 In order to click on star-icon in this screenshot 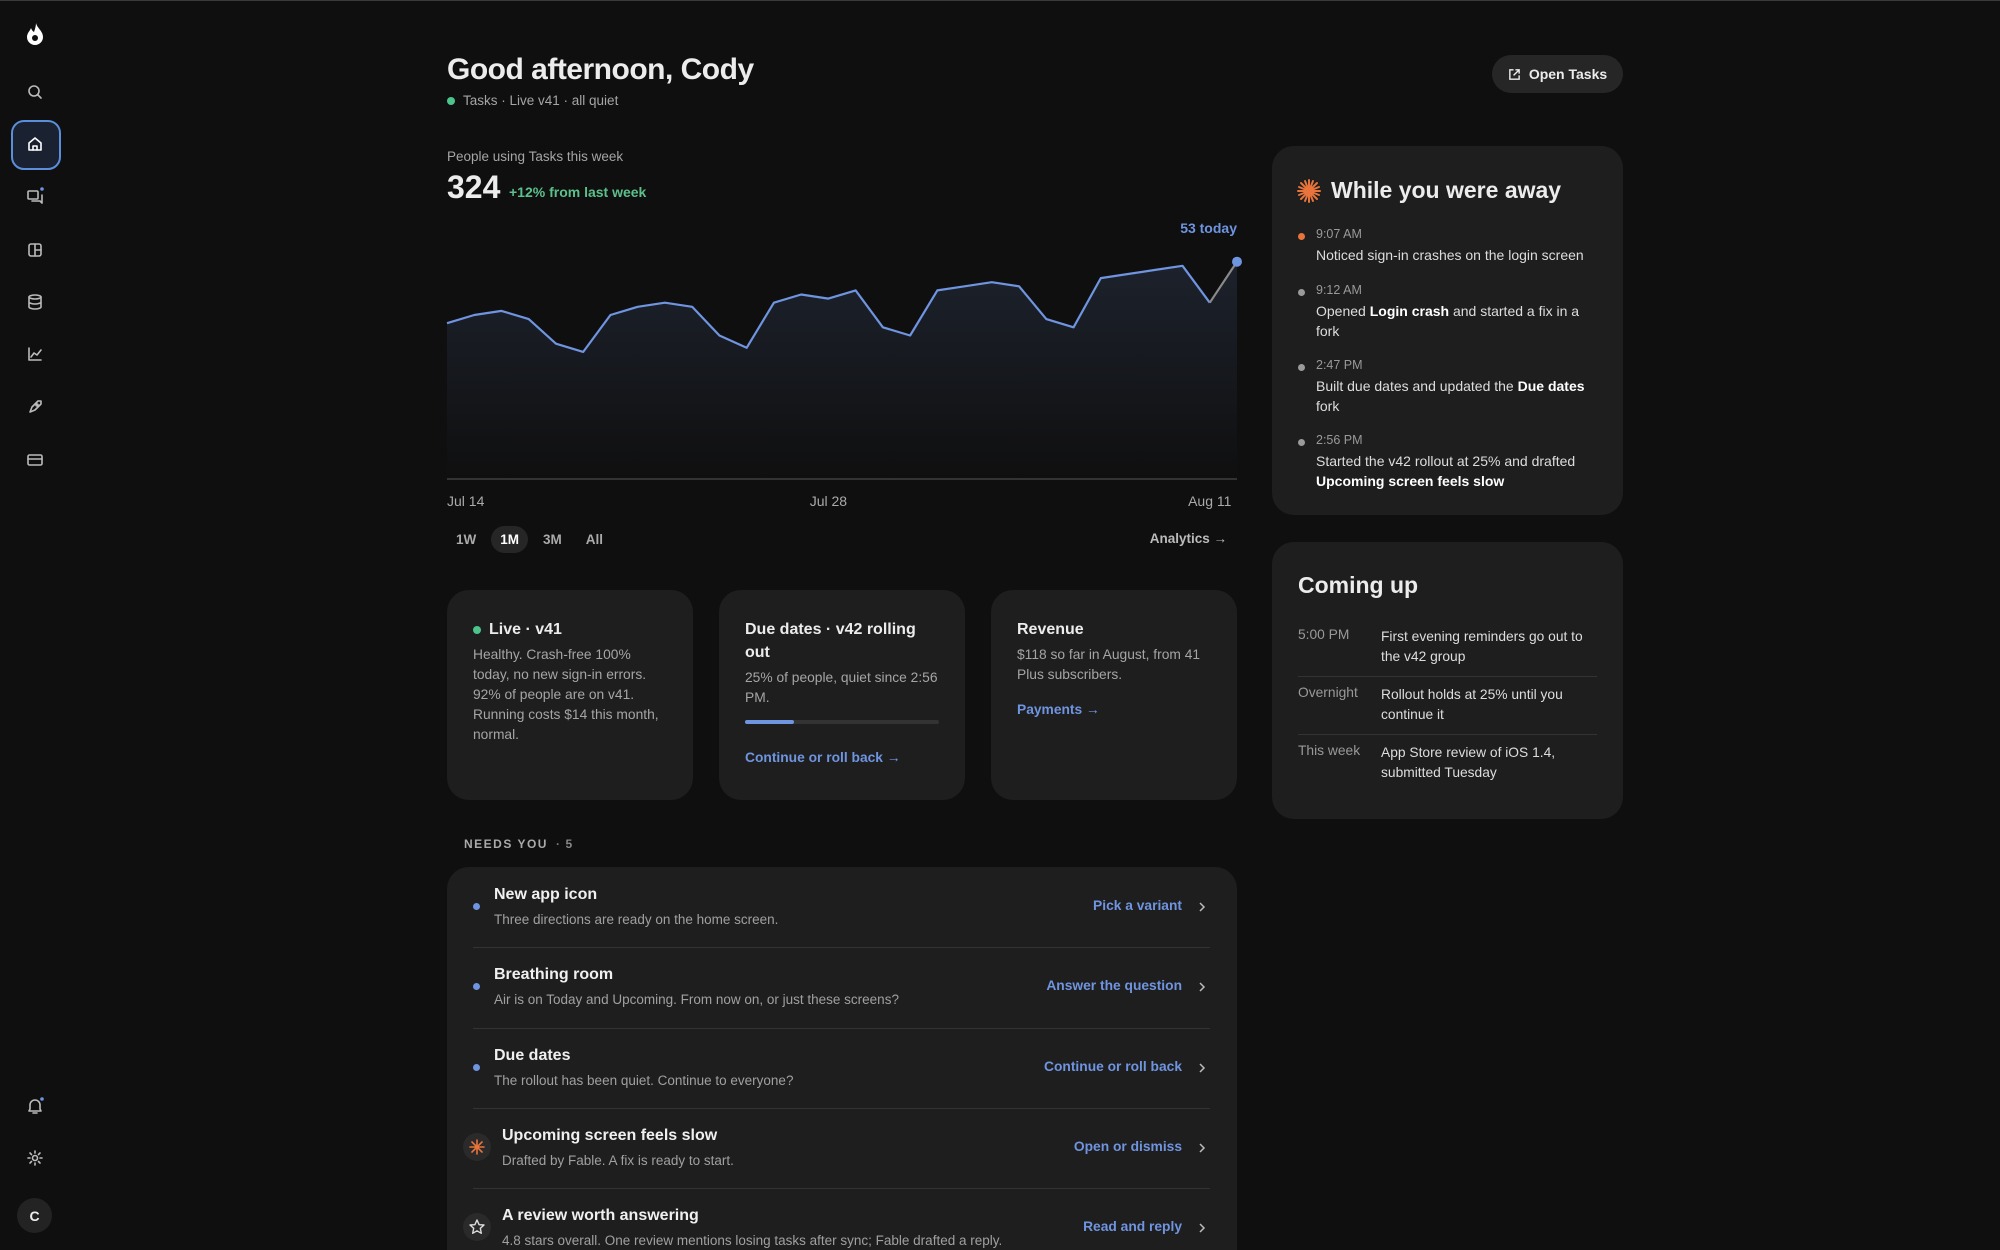, I will do `click(477, 1227)`.